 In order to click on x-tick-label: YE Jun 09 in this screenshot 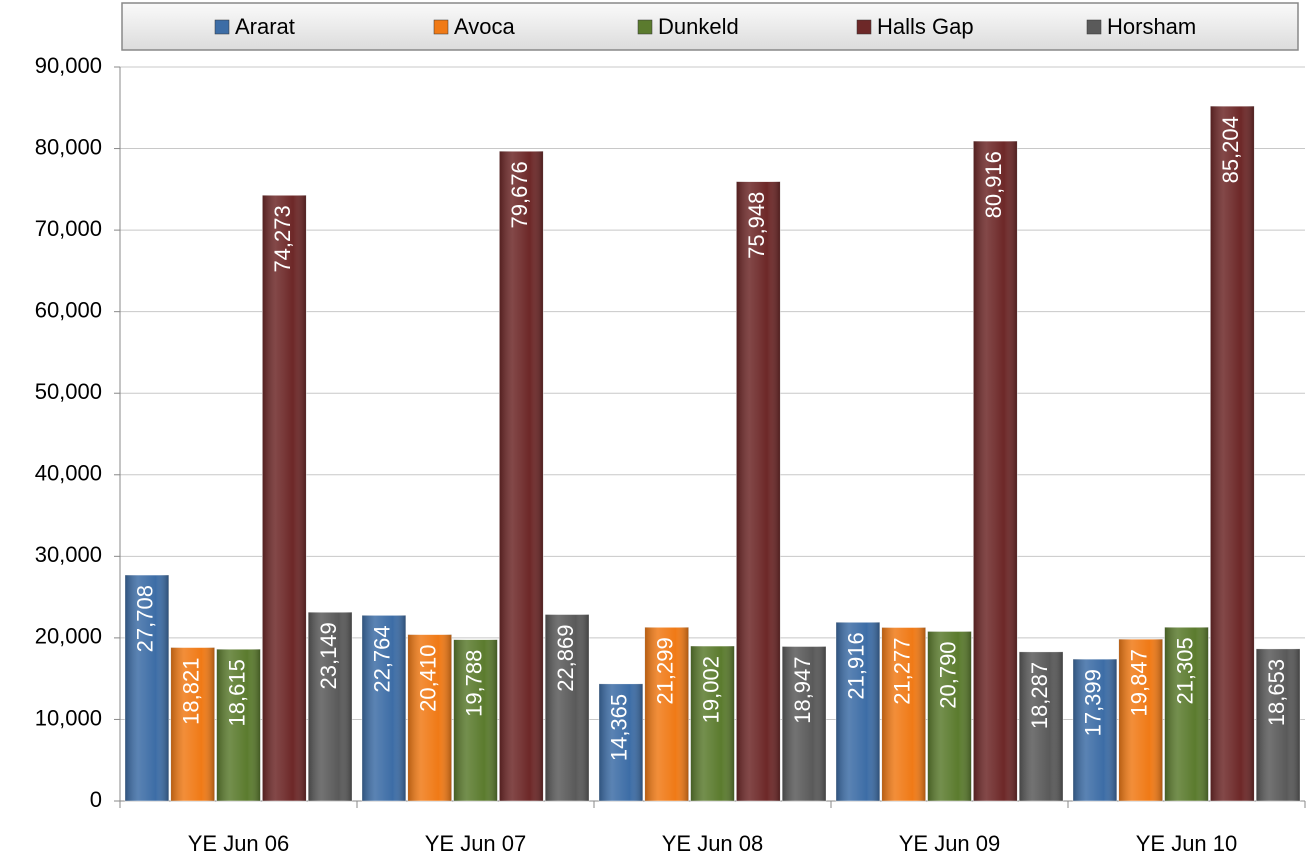, I will do `click(950, 843)`.